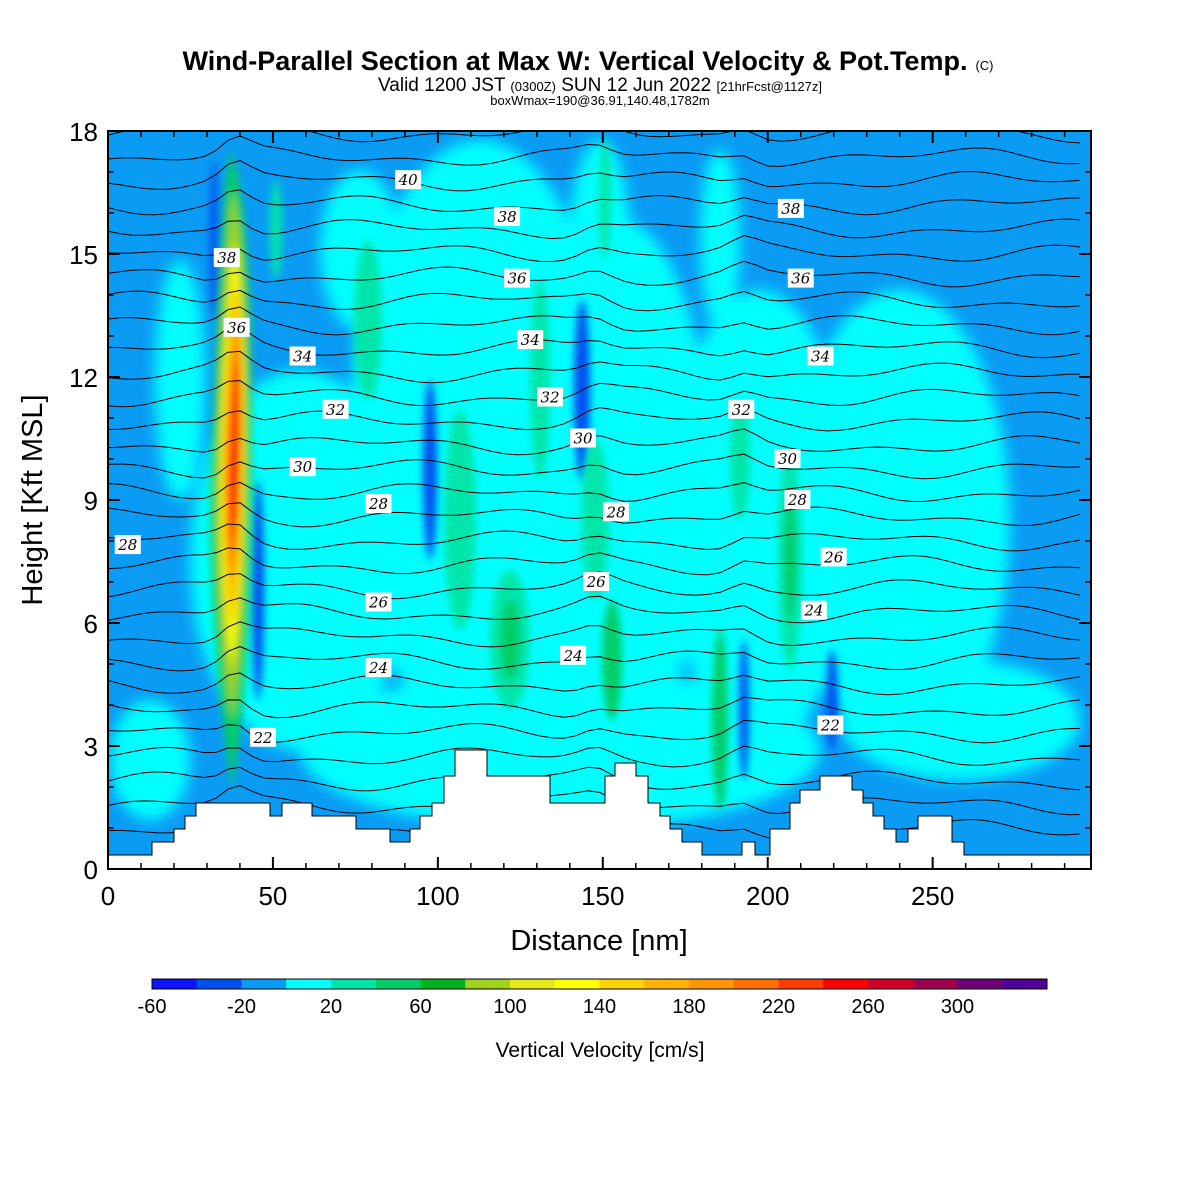 The image size is (1200, 1200). What do you see at coordinates (602, 896) in the screenshot?
I see `x-tick-label: 150` at bounding box center [602, 896].